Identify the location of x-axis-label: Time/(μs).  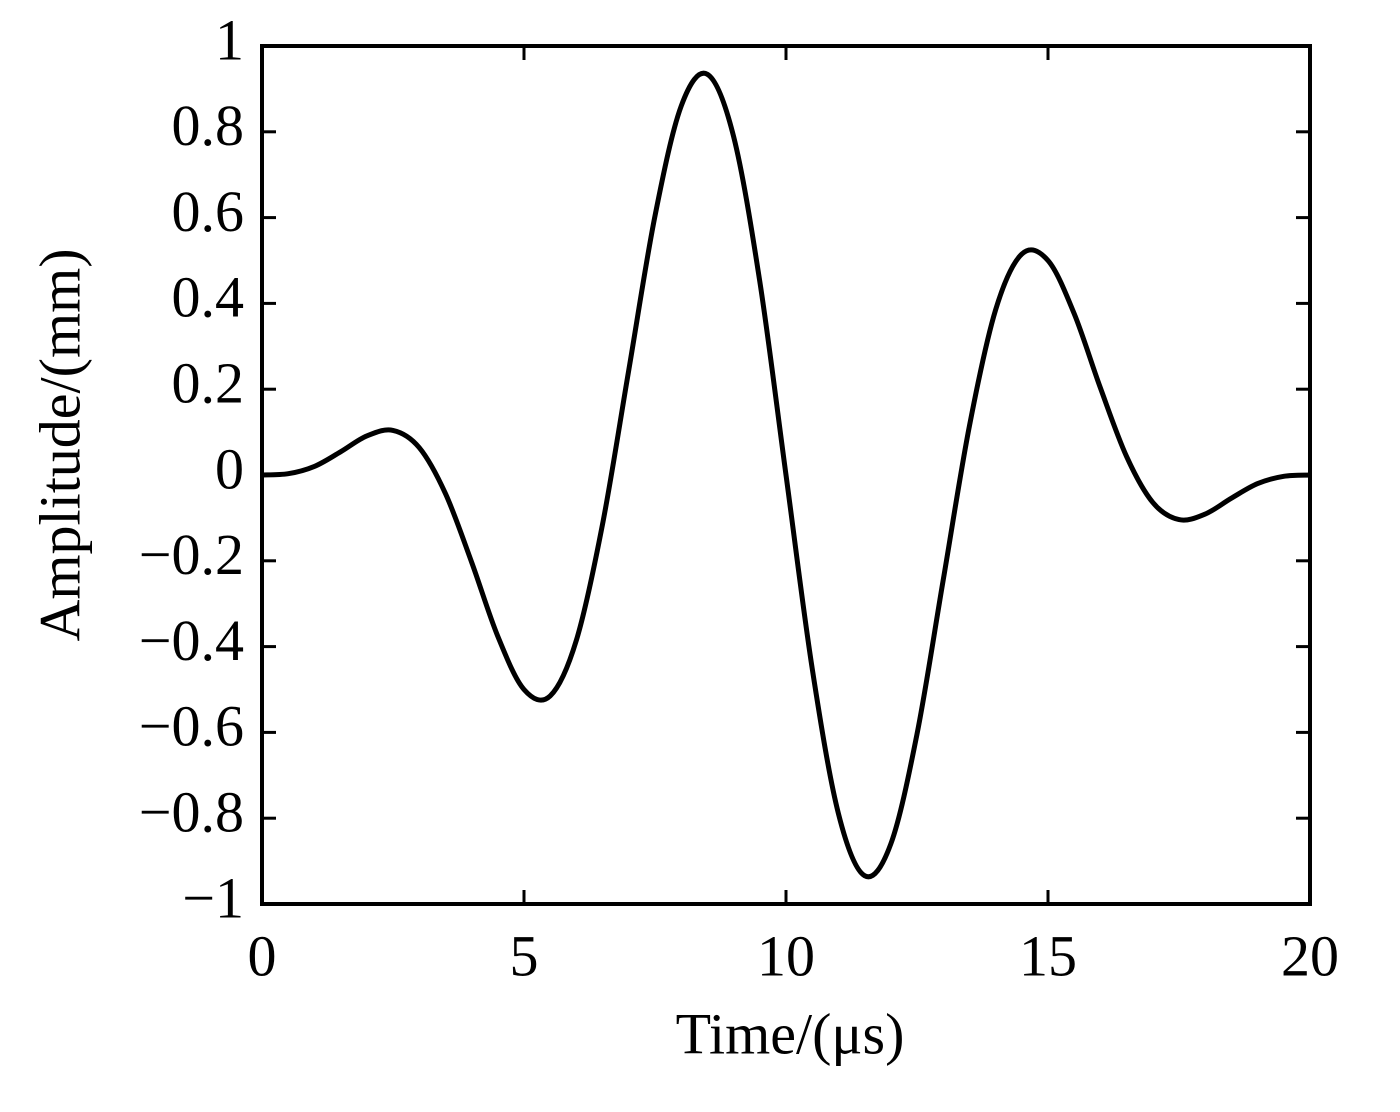
(790, 1033).